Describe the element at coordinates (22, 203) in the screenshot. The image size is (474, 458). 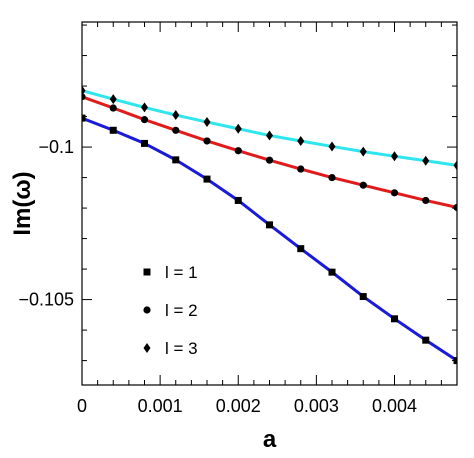
I see `y-axis-title: Im(ω)` at that location.